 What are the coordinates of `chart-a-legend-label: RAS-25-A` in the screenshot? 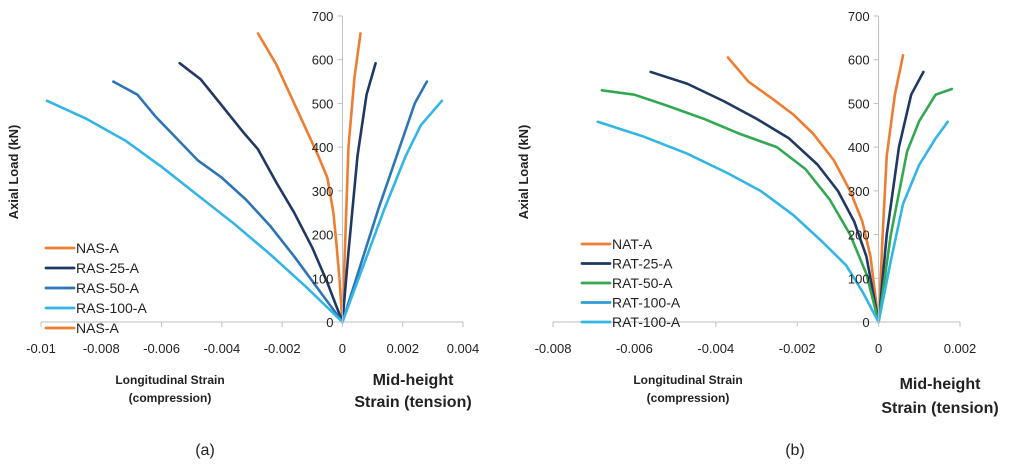 It's located at (108, 268).